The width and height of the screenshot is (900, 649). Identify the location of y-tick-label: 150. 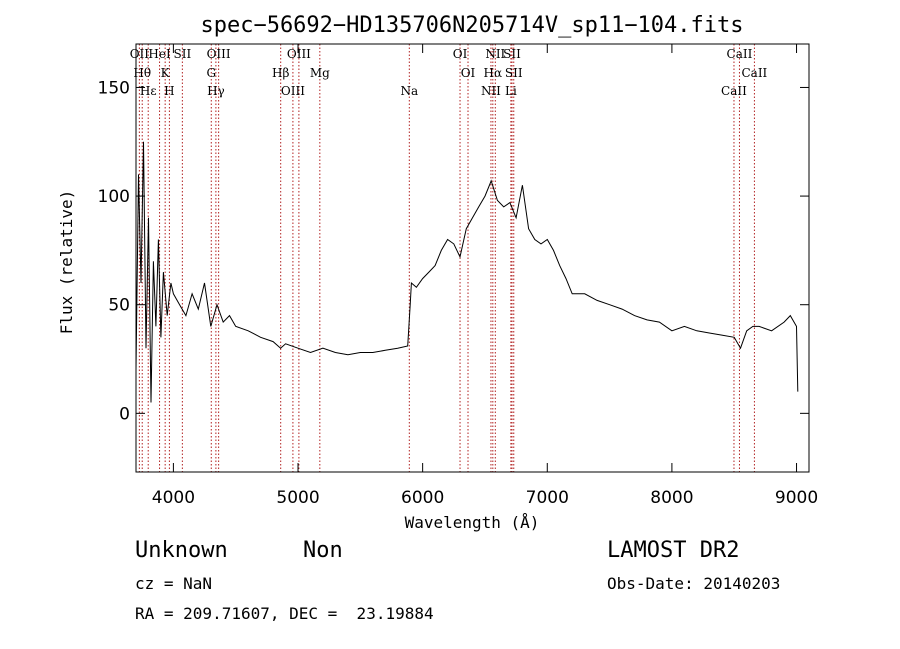
(114, 88).